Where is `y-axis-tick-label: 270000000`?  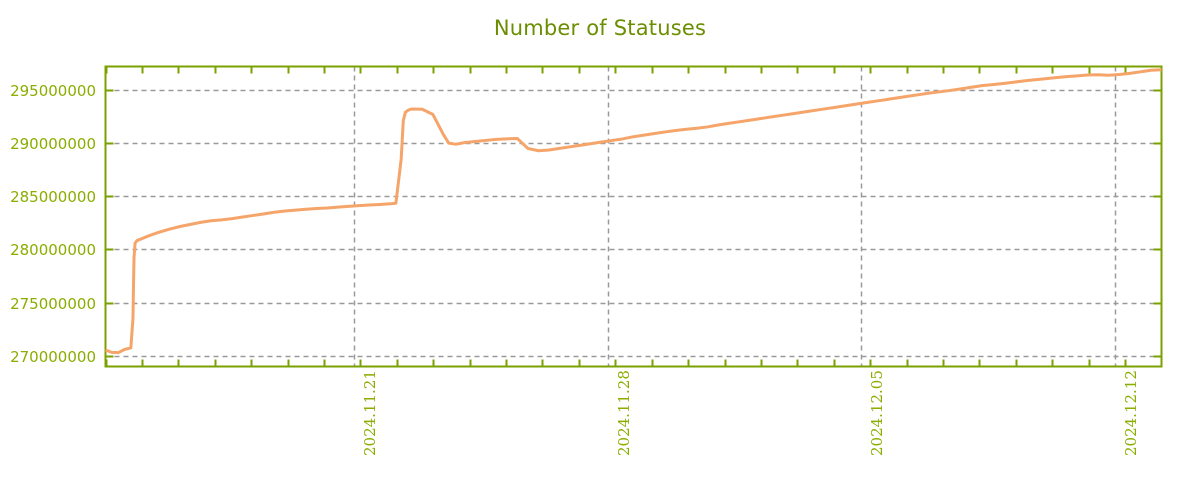 y-axis-tick-label: 270000000 is located at coordinates (53, 356).